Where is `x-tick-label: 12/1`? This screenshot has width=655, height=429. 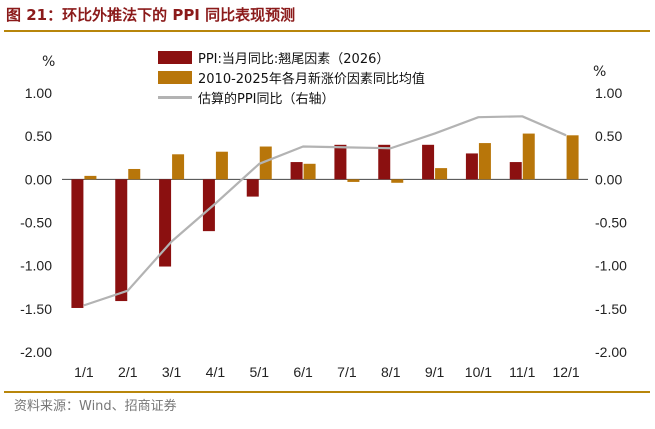 x-tick-label: 12/1 is located at coordinates (565, 372).